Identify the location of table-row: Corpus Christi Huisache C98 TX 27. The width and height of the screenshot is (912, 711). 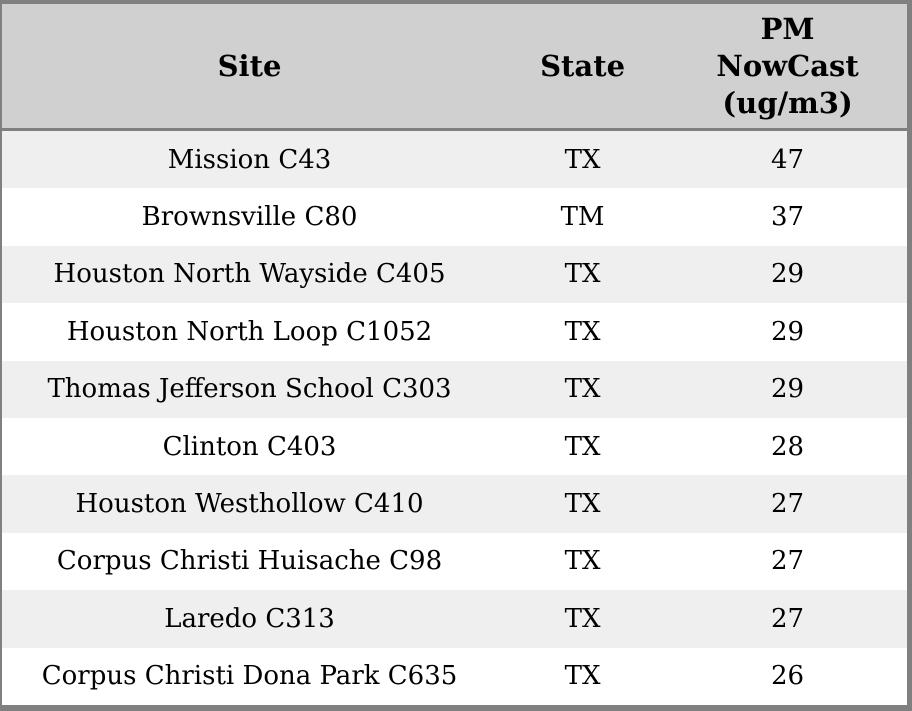
(454, 561).